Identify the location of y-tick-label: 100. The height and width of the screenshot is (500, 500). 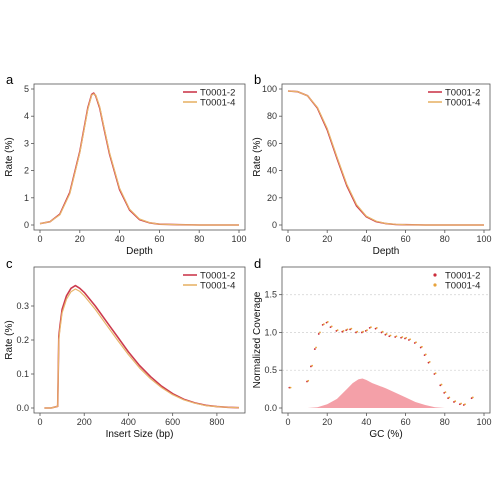
(269, 89).